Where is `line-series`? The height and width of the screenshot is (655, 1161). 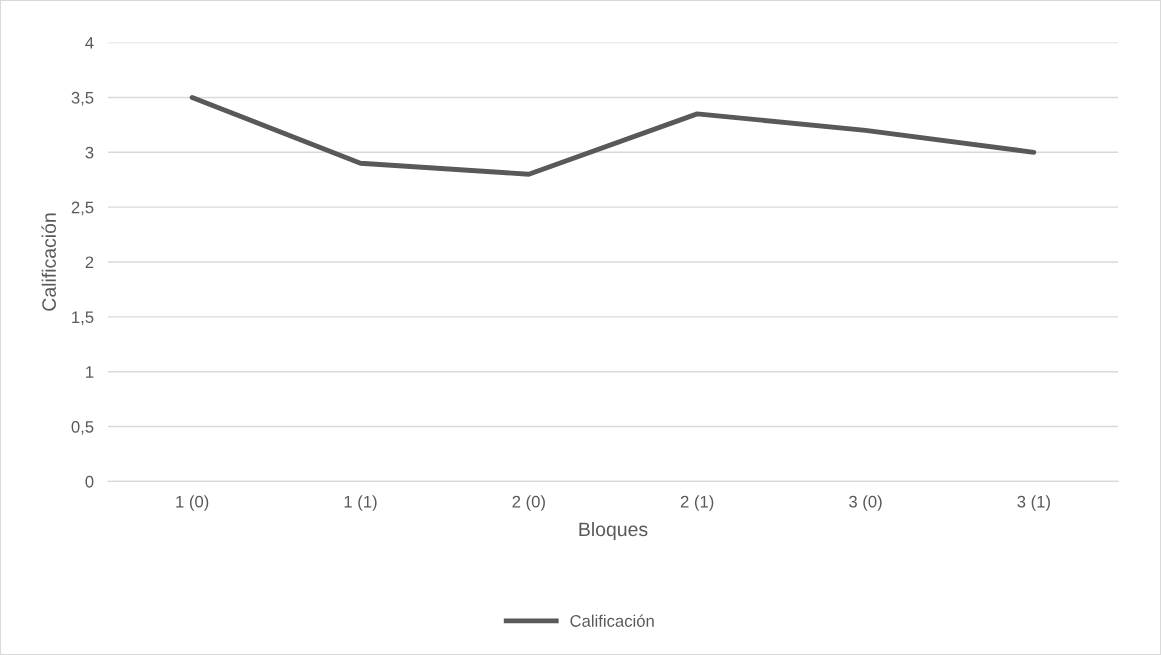 line-series is located at coordinates (613, 136).